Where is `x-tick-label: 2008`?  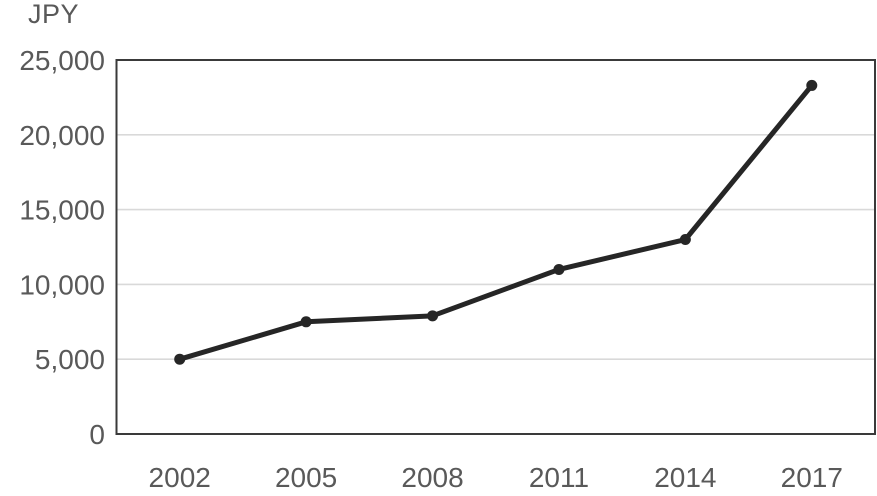
x-tick-label: 2008 is located at coordinates (432, 477).